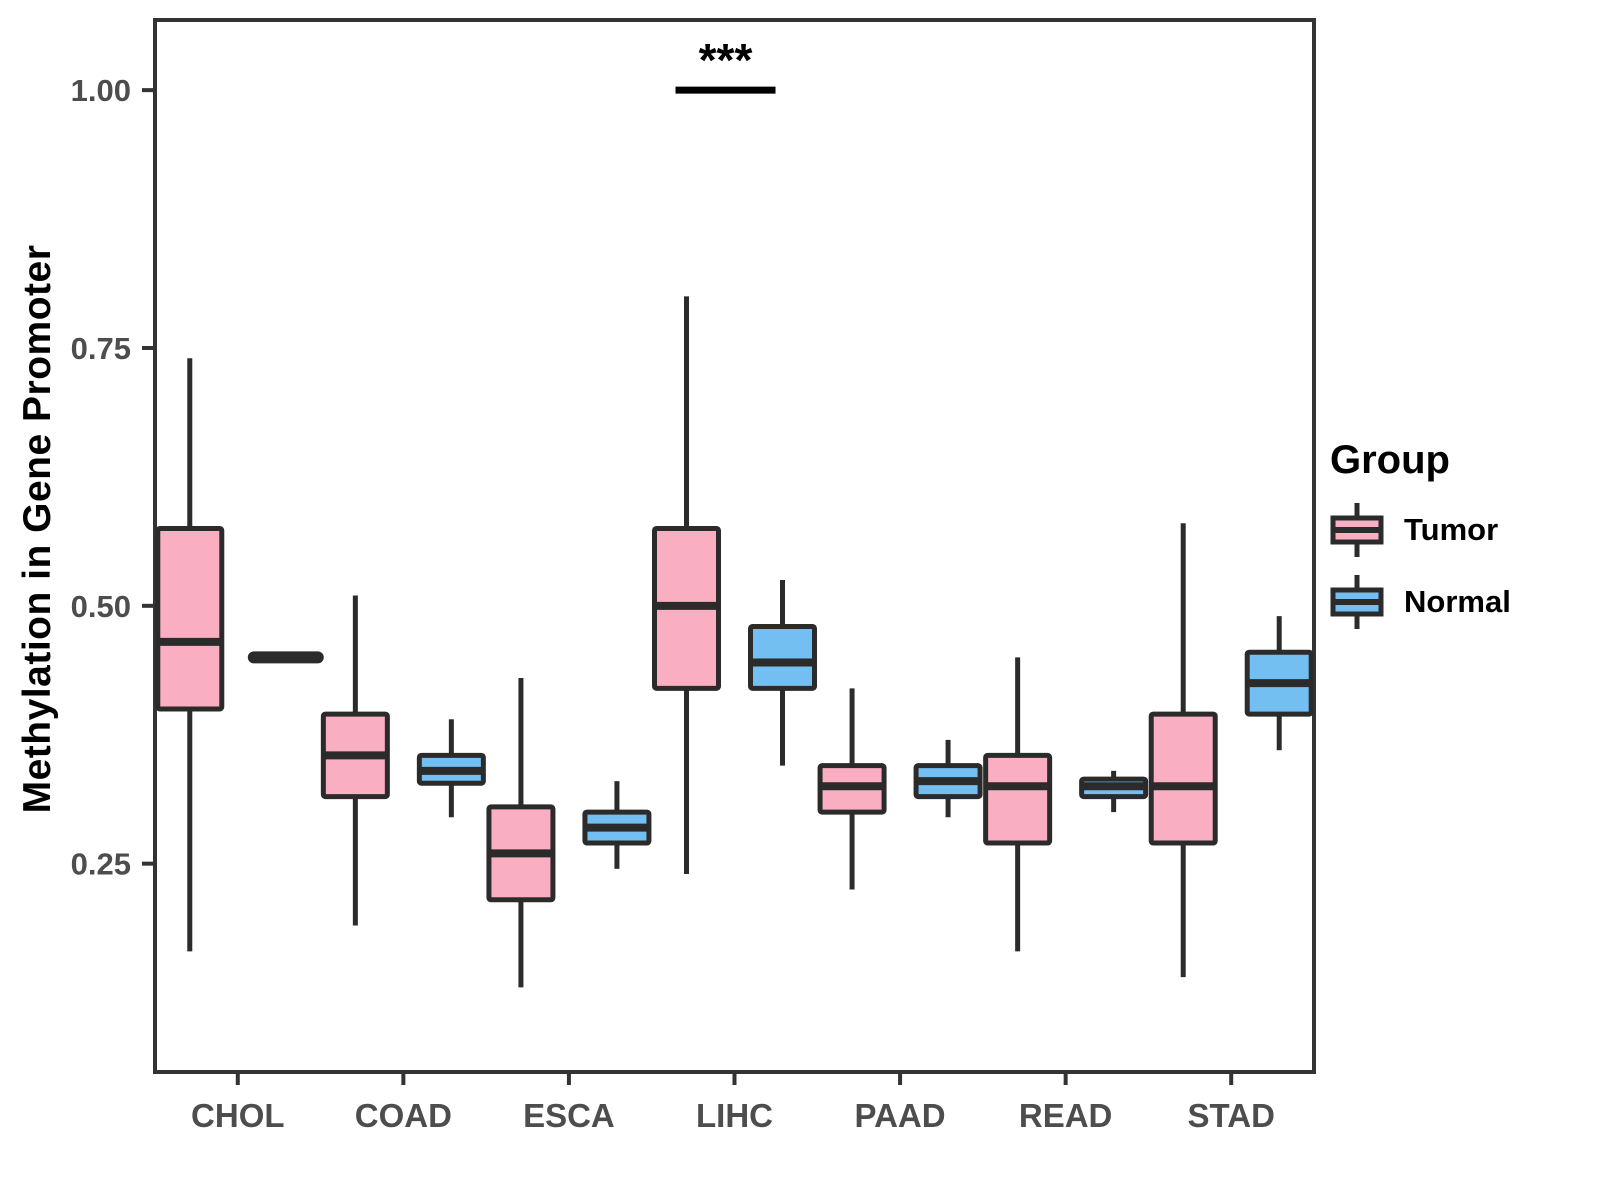 This screenshot has height=1200, width=1600. I want to click on x-tick-label: ESCA, so click(569, 1115).